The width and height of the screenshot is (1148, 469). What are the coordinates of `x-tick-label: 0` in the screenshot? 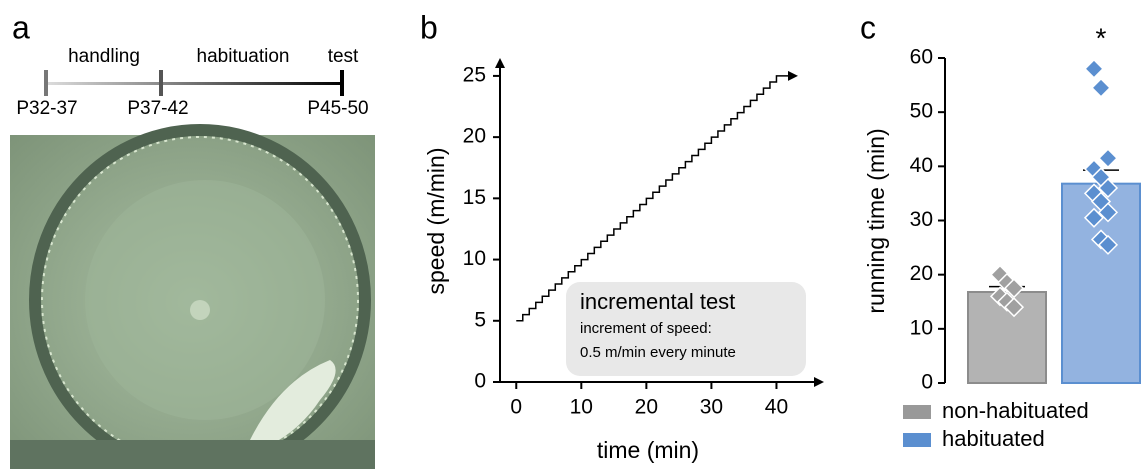 It's located at (516, 407).